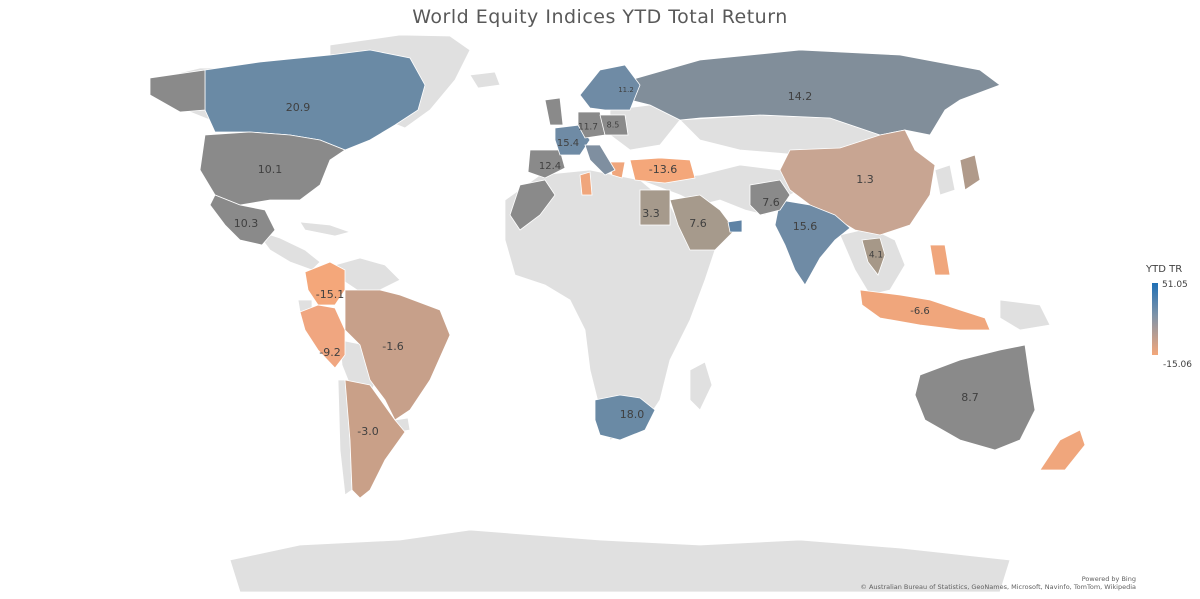 The image size is (1200, 599). Describe the element at coordinates (322, 336) in the screenshot. I see `country-peru` at that location.